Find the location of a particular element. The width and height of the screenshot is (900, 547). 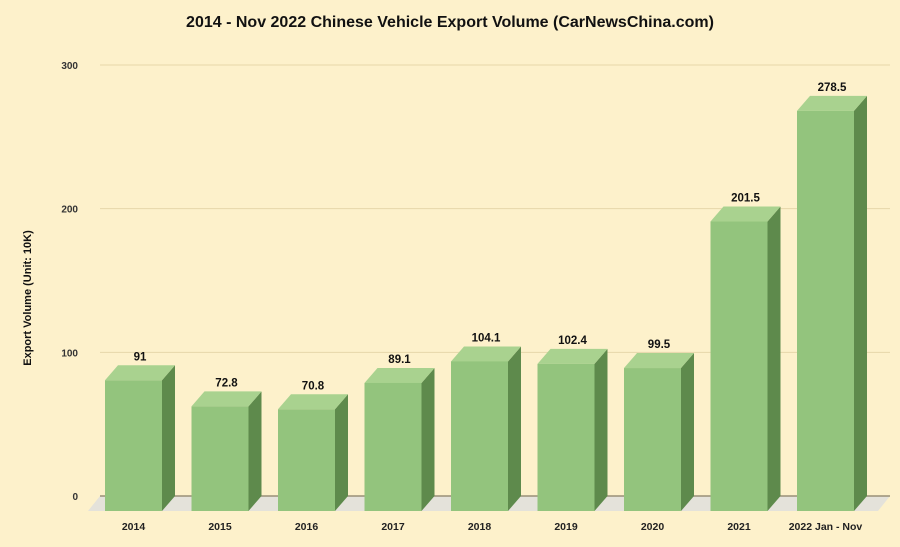

data-label: 72.8 is located at coordinates (226, 383).